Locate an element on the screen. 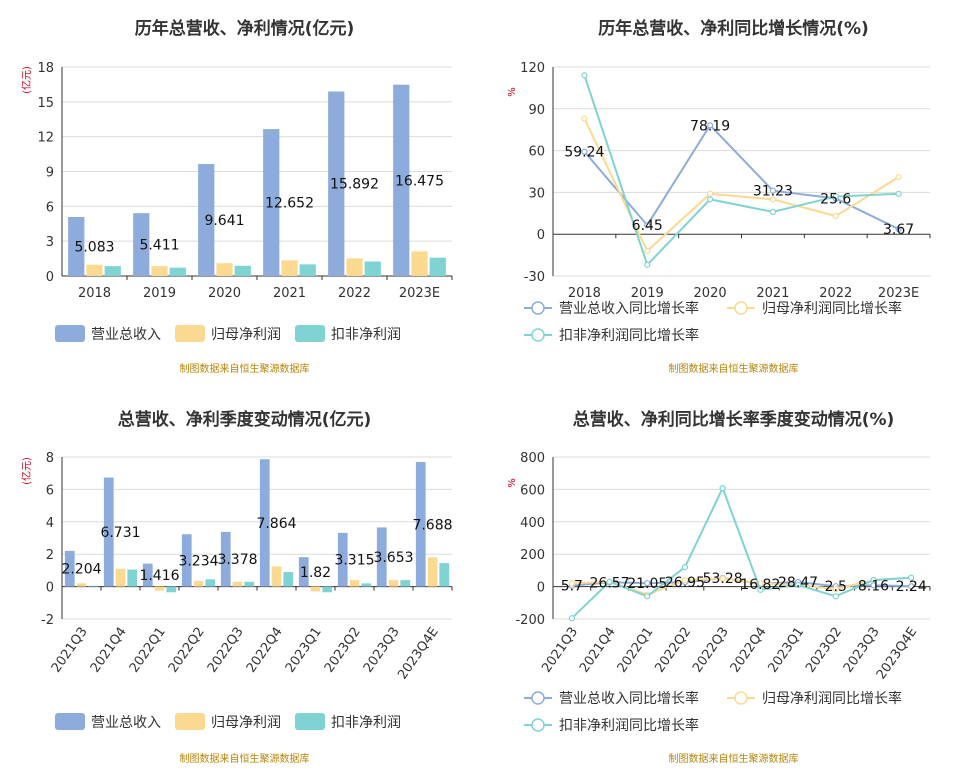 The width and height of the screenshot is (979, 783). x-tick-label: 2023Q1 is located at coordinates (304, 650).